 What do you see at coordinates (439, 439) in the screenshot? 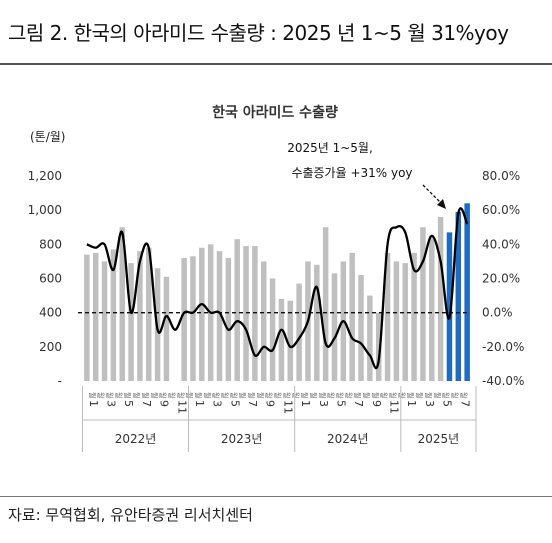
I see `x-year-label: 2025년` at bounding box center [439, 439].